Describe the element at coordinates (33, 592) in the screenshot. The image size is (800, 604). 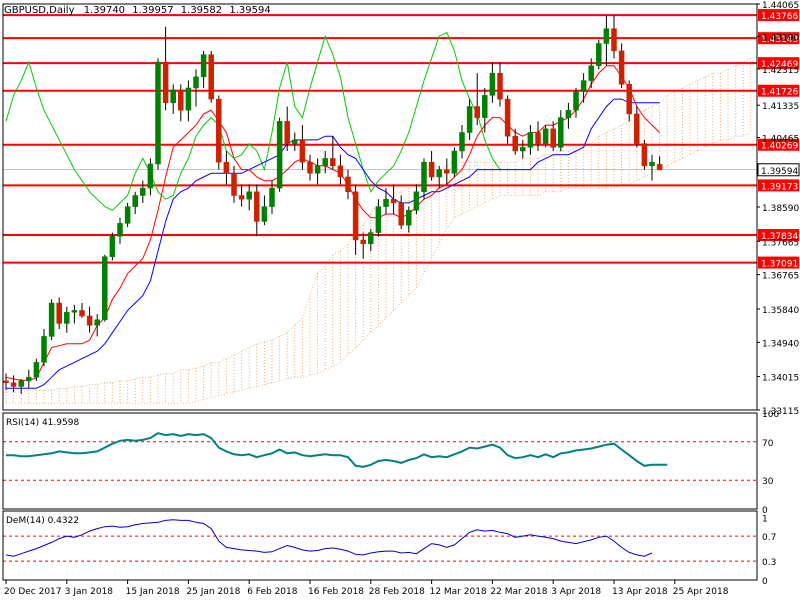
I see `time-tick-label: 20 Dec 2017` at that location.